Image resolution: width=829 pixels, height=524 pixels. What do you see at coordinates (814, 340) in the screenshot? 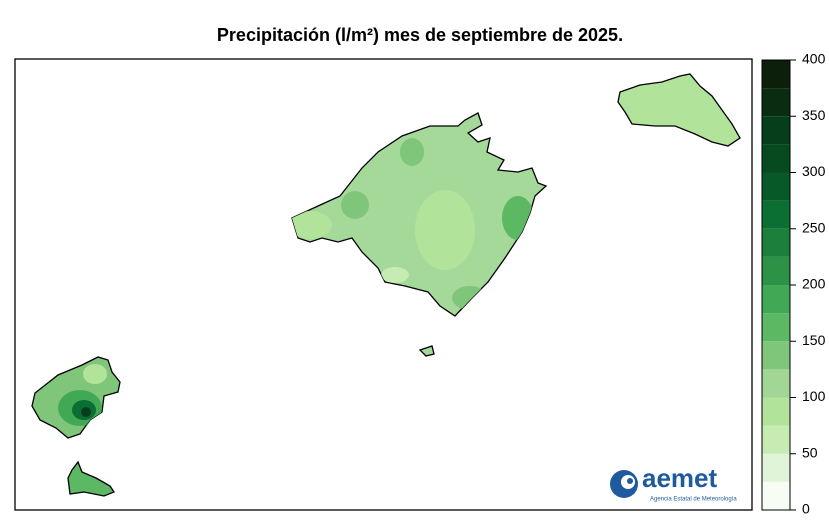
I see `colorbar-tick-label: 150` at bounding box center [814, 340].